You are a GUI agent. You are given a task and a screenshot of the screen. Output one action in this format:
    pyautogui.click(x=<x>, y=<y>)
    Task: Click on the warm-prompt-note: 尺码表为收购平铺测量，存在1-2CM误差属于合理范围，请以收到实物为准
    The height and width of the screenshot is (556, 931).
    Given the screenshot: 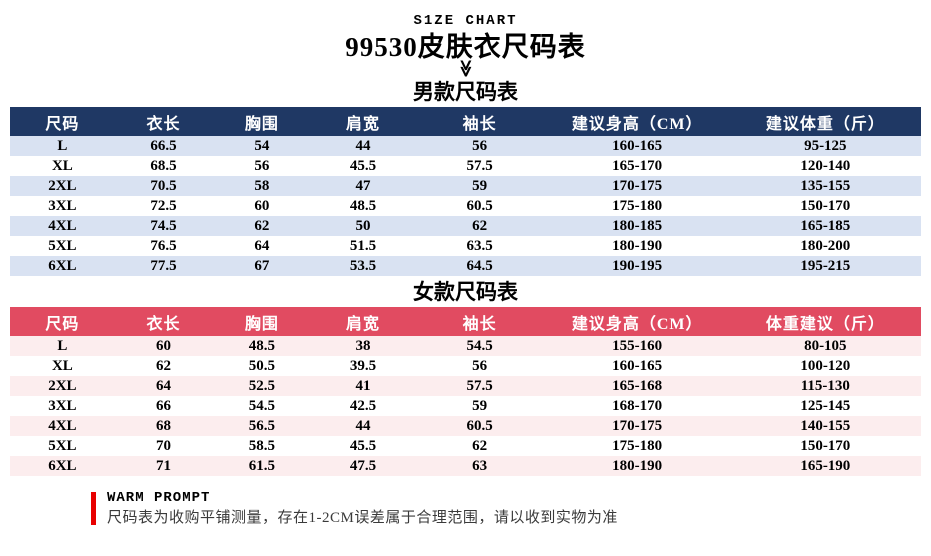 What is the action you would take?
    pyautogui.click(x=362, y=518)
    